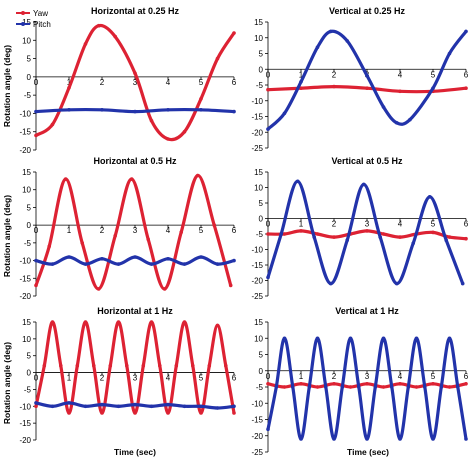  I want to click on chart-title: Horizontal at 0.5 Hz, so click(135, 161).